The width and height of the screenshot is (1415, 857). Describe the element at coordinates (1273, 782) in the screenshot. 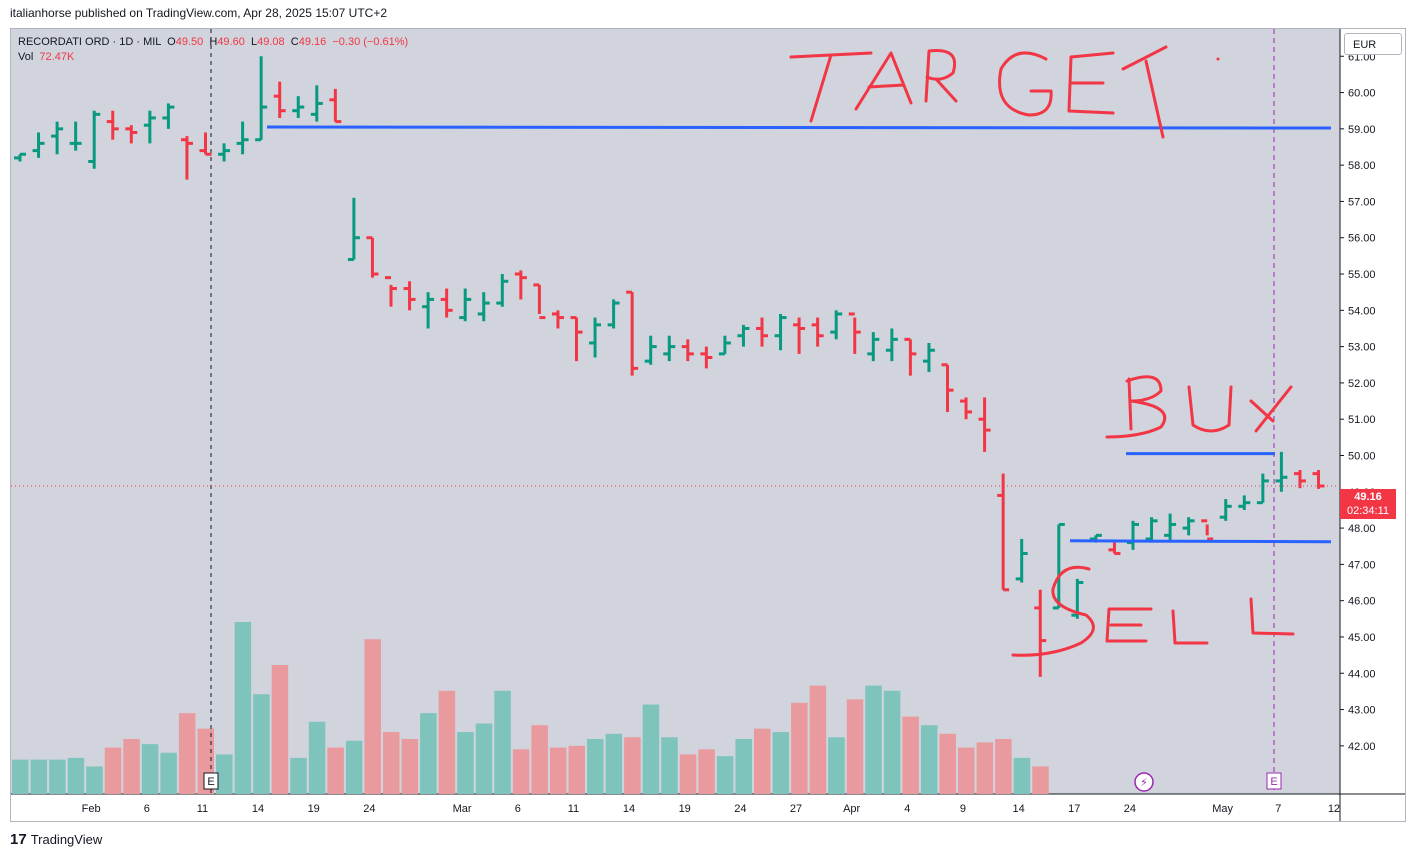

I see `future-earnings-label: E` at that location.